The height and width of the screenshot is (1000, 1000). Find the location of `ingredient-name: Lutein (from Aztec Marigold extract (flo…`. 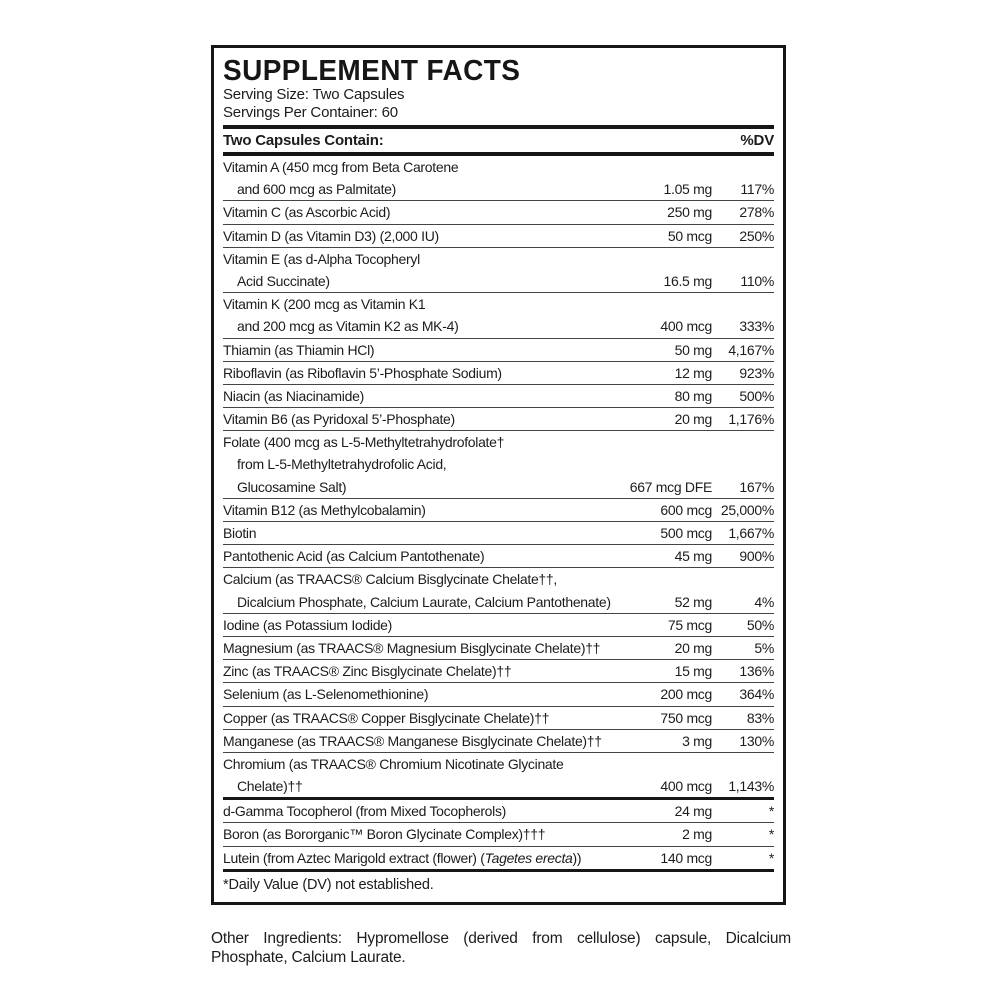

ingredient-name: Lutein (from Aztec Marigold extract (flo… is located at coordinates (421, 858).